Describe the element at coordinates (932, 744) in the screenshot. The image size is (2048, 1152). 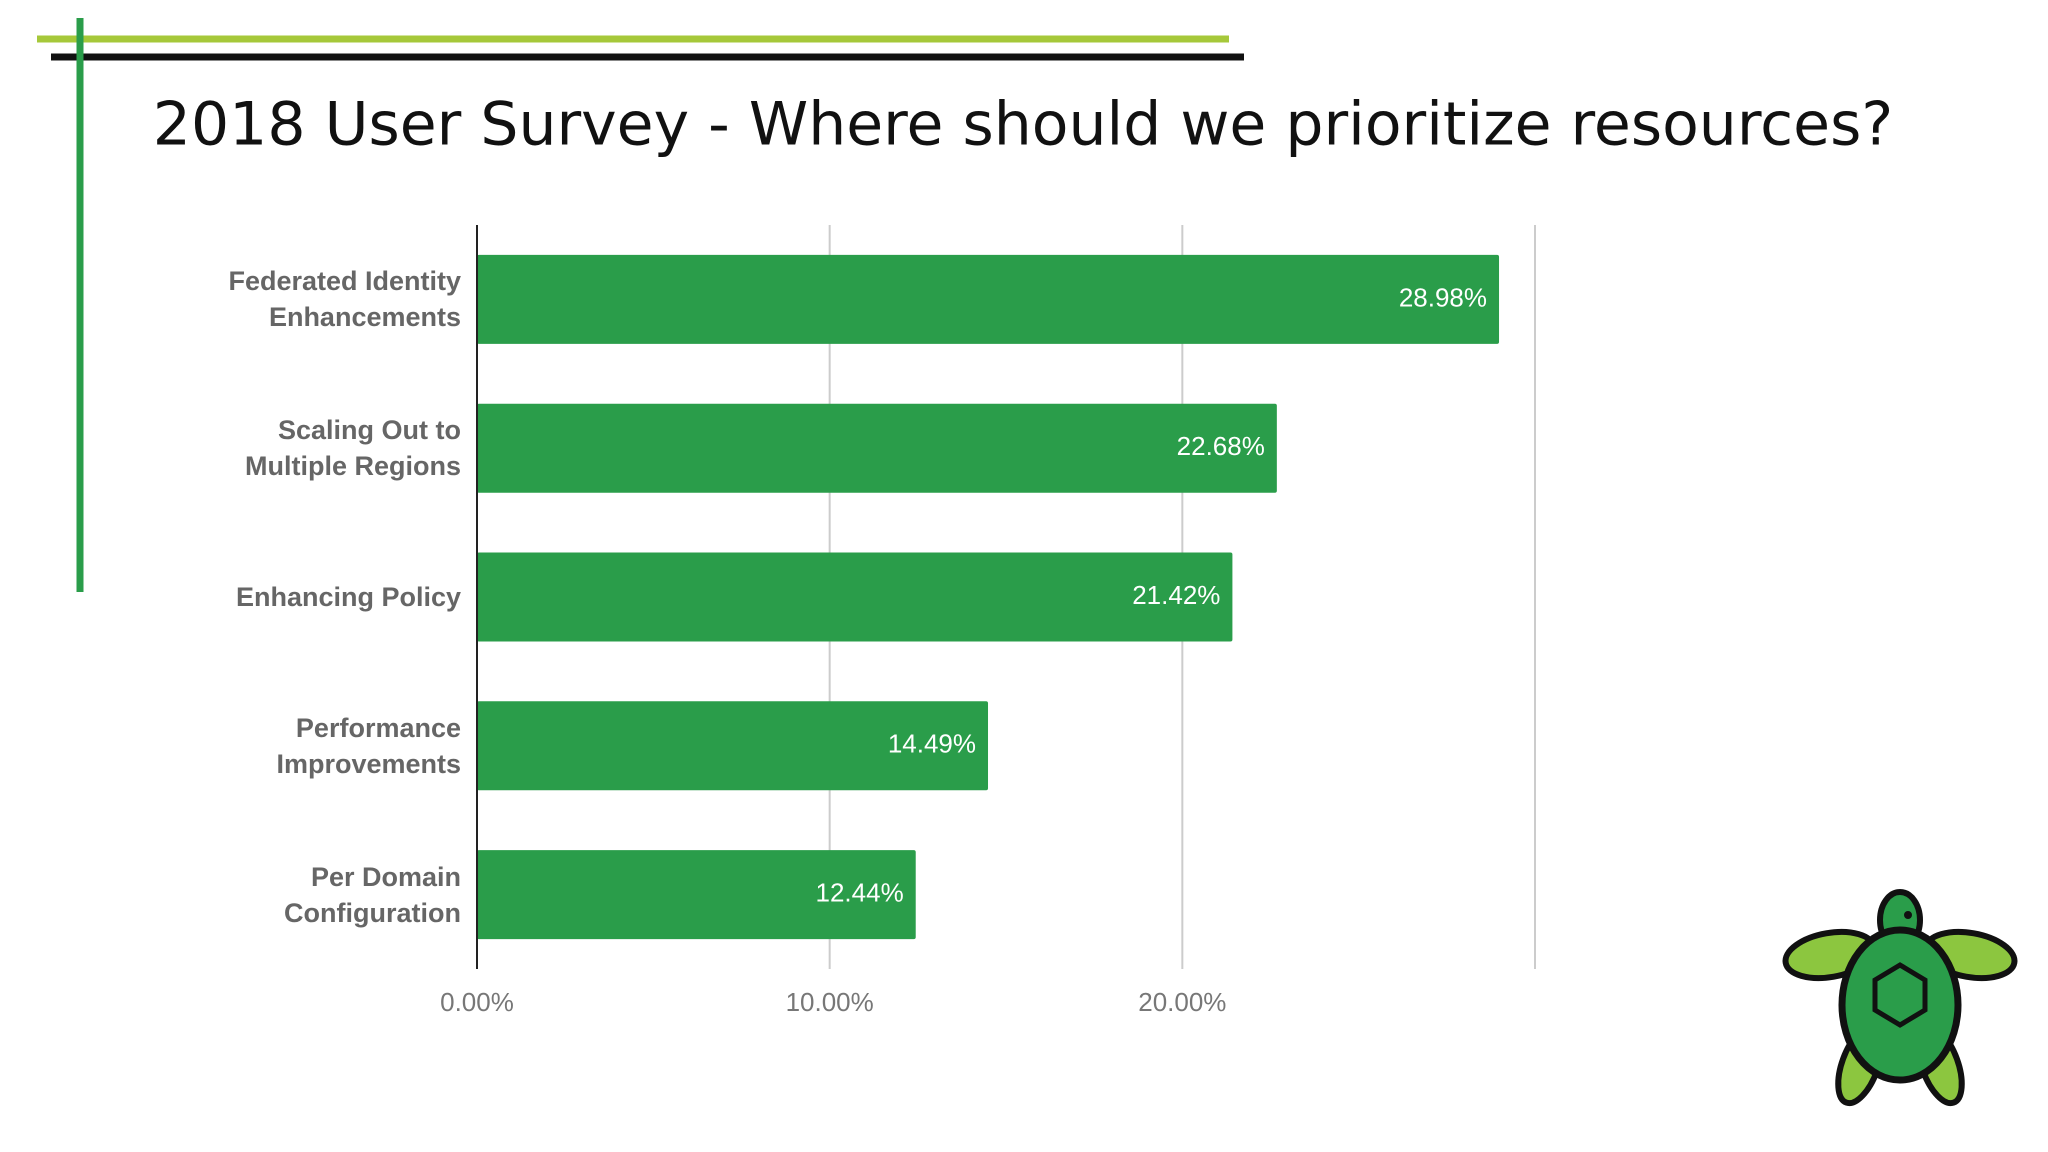
I see `value-label: 14.49%` at that location.